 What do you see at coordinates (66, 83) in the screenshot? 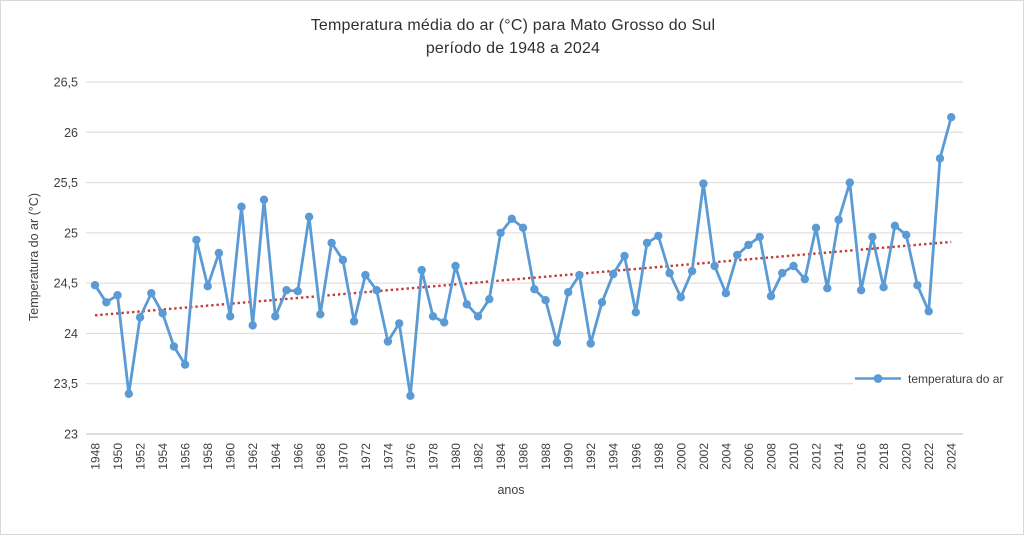
I see `y-tick-label: 26,5` at bounding box center [66, 83].